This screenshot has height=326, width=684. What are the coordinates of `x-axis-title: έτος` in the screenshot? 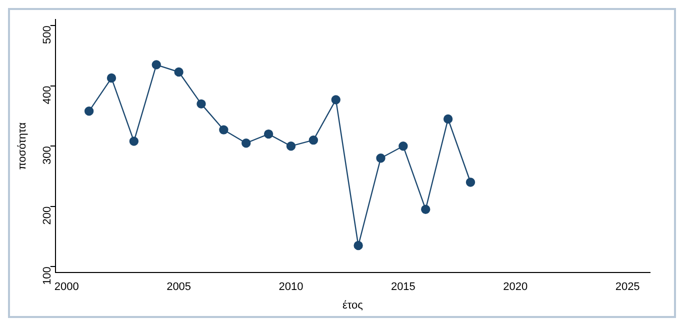 It's located at (352, 305).